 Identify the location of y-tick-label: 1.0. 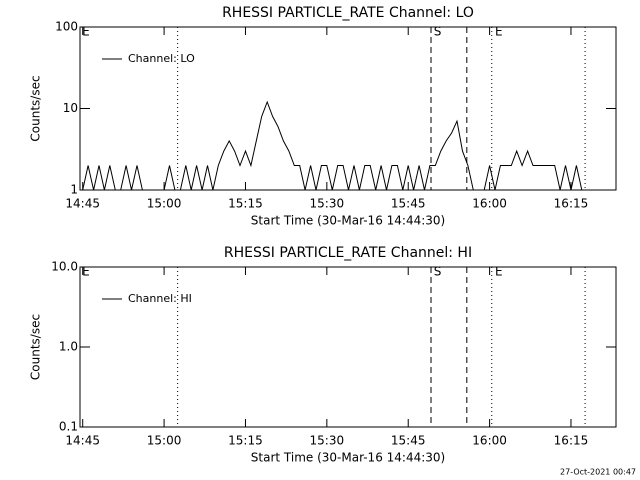
(68, 347).